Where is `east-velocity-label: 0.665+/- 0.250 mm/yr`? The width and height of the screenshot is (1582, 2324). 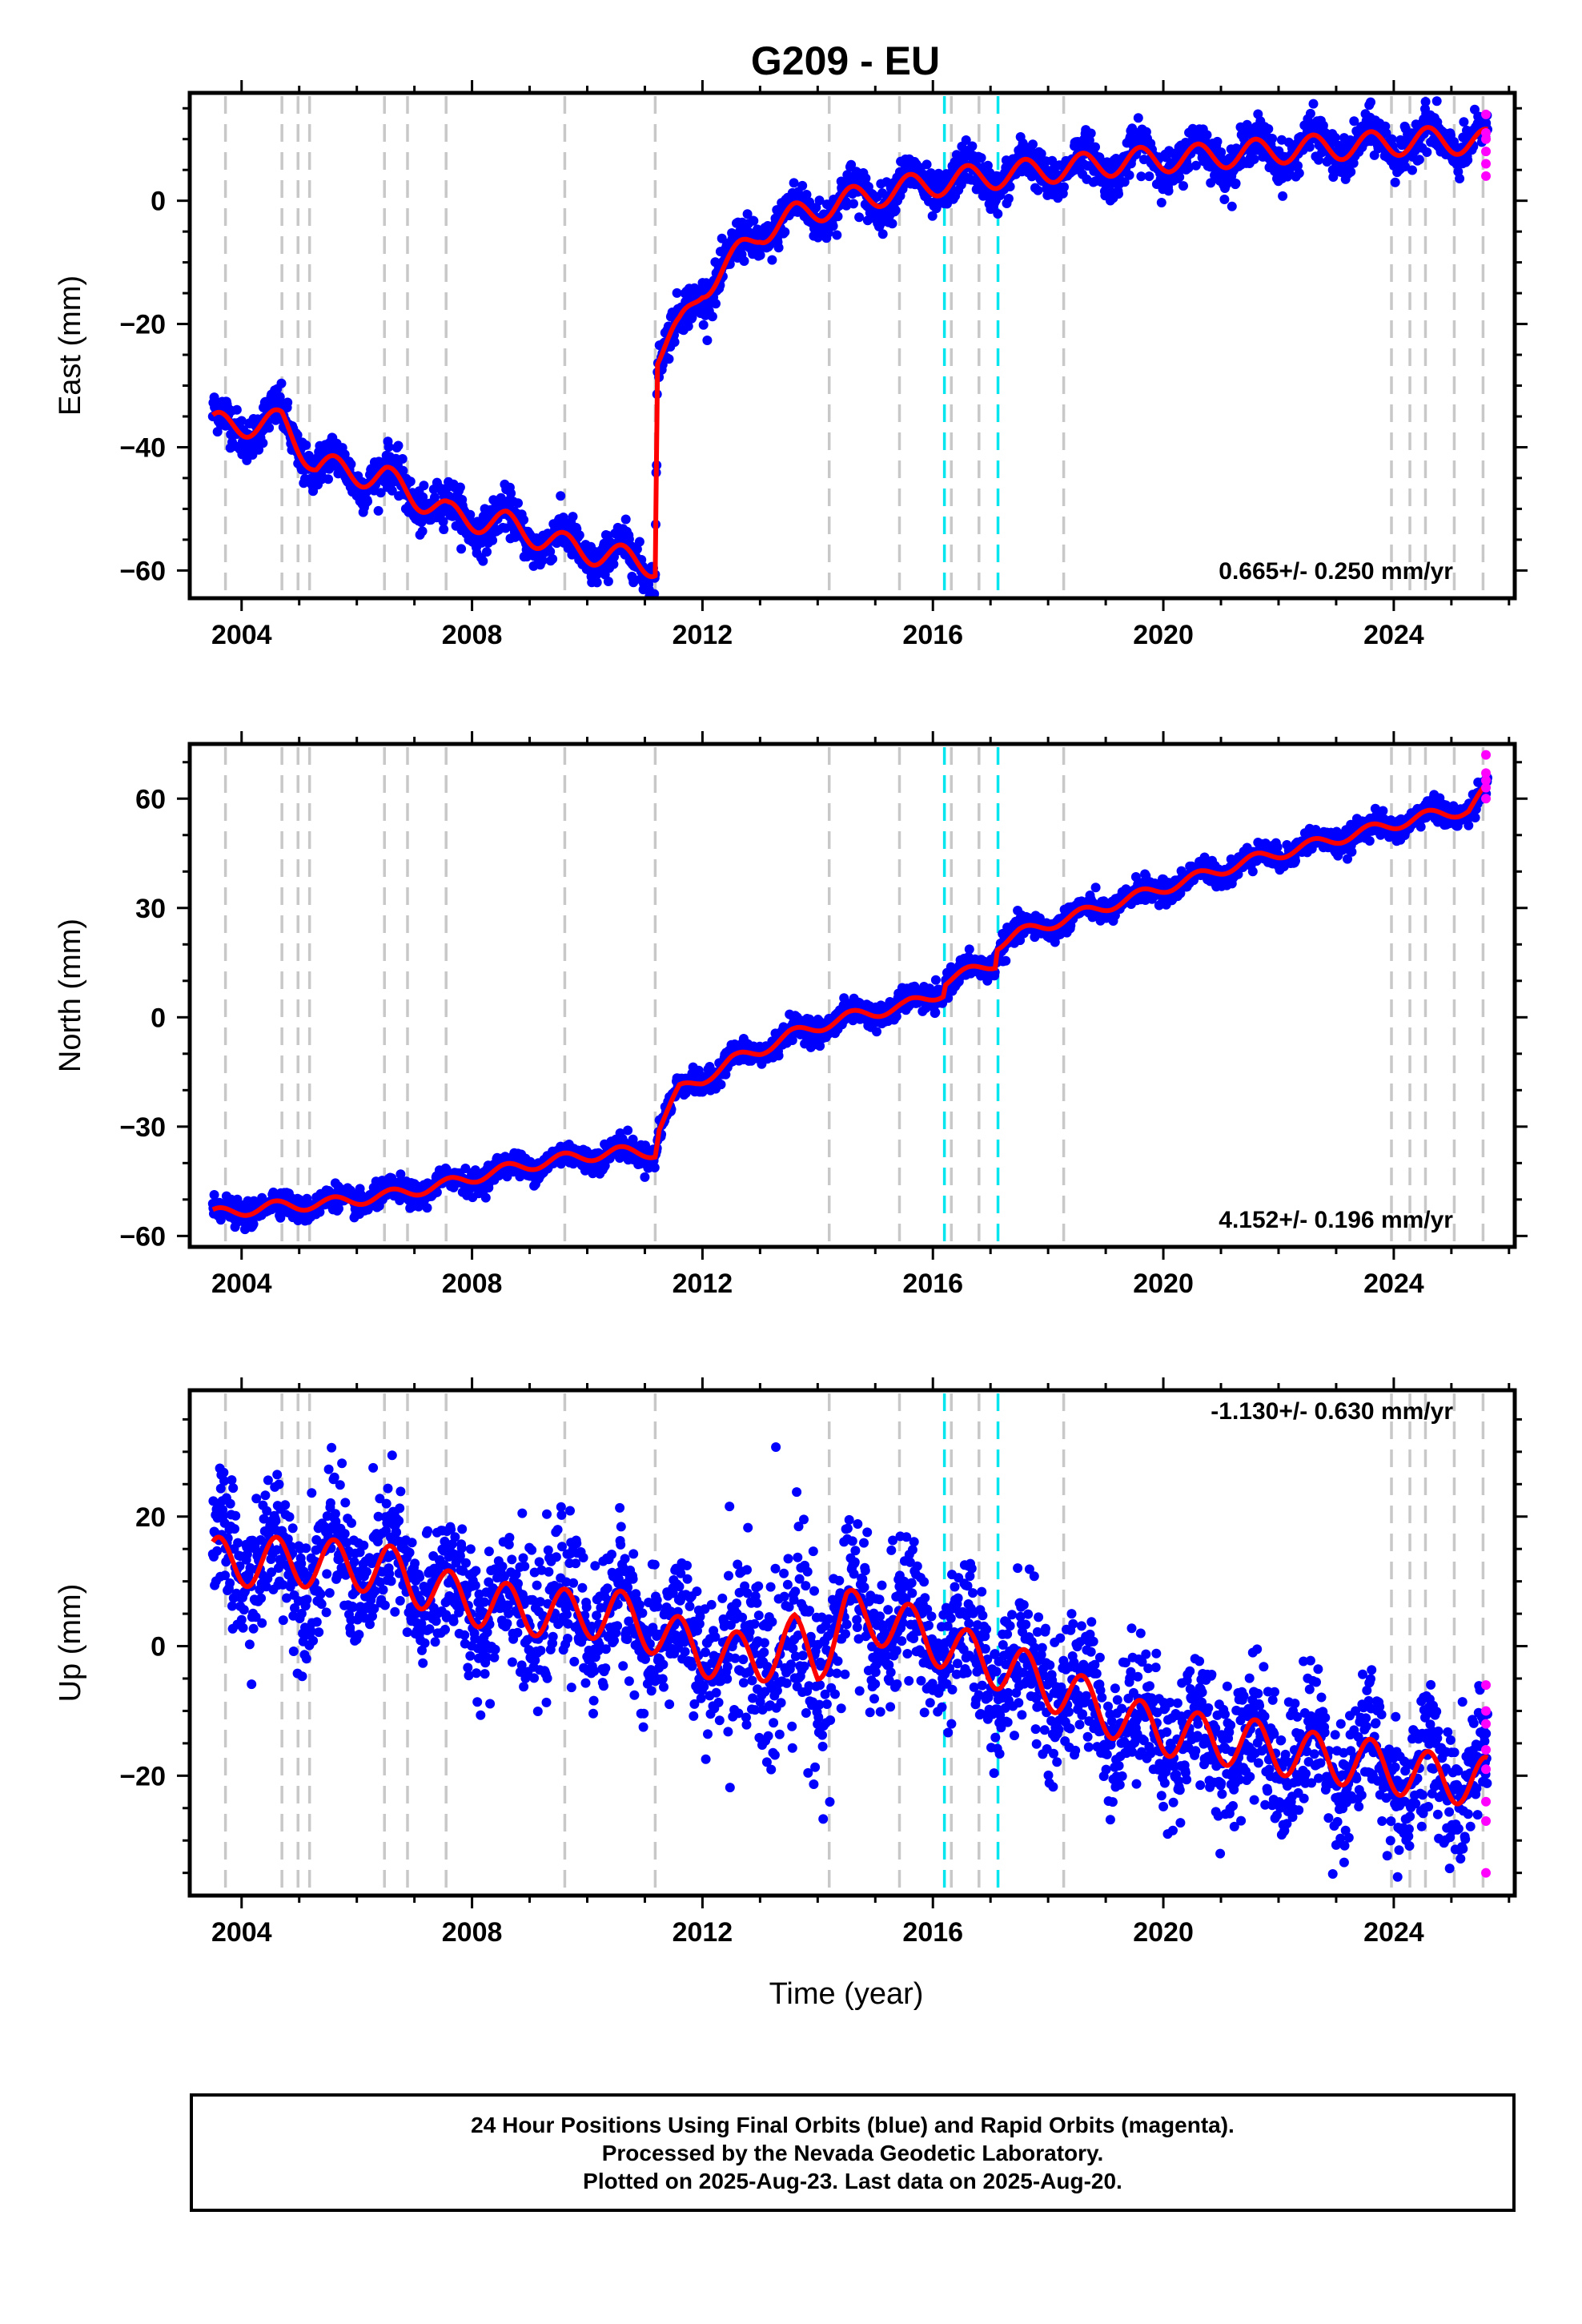 east-velocity-label: 0.665+/- 0.250 mm/yr is located at coordinates (1336, 571).